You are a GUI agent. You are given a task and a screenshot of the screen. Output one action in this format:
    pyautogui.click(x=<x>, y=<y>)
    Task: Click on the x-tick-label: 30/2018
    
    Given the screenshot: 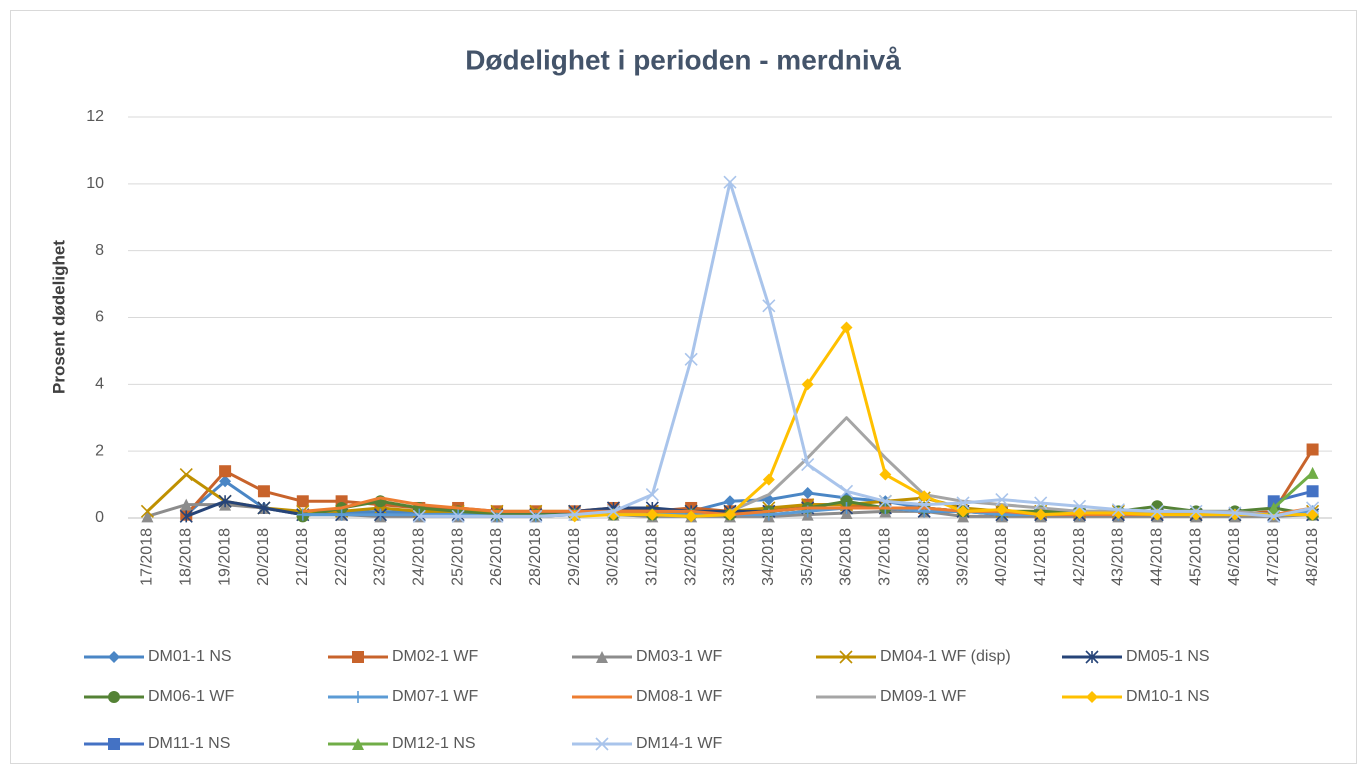 What is the action you would take?
    pyautogui.click(x=613, y=557)
    